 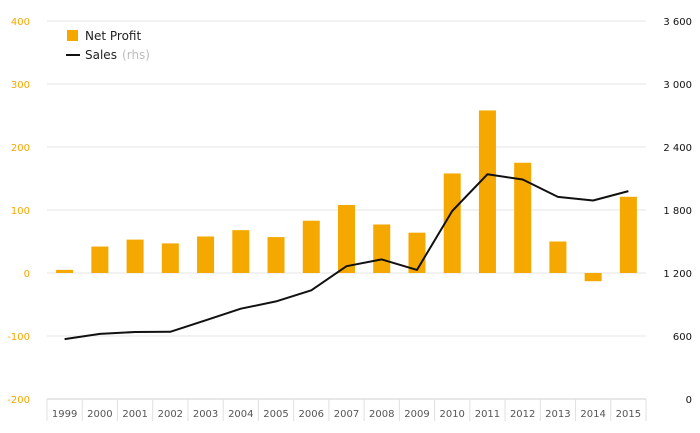 I want to click on right-axis-tick-label: 2 400, so click(x=677, y=148).